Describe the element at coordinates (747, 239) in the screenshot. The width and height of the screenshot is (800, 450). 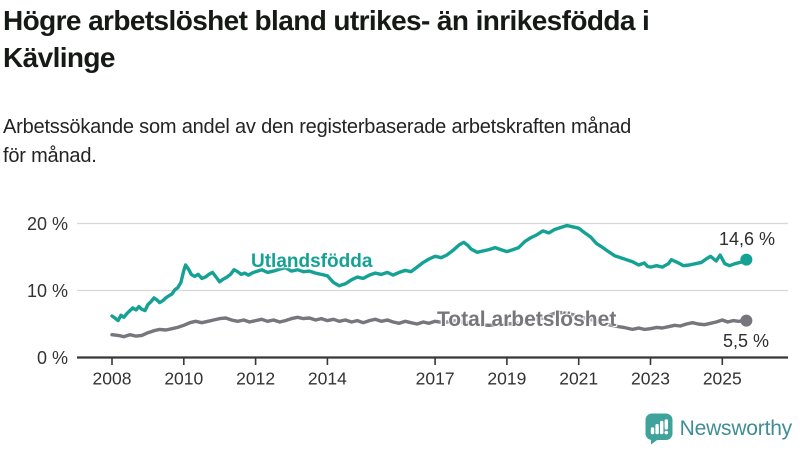
I see `end-value-label-utlandsfodda: 14,6 %` at that location.